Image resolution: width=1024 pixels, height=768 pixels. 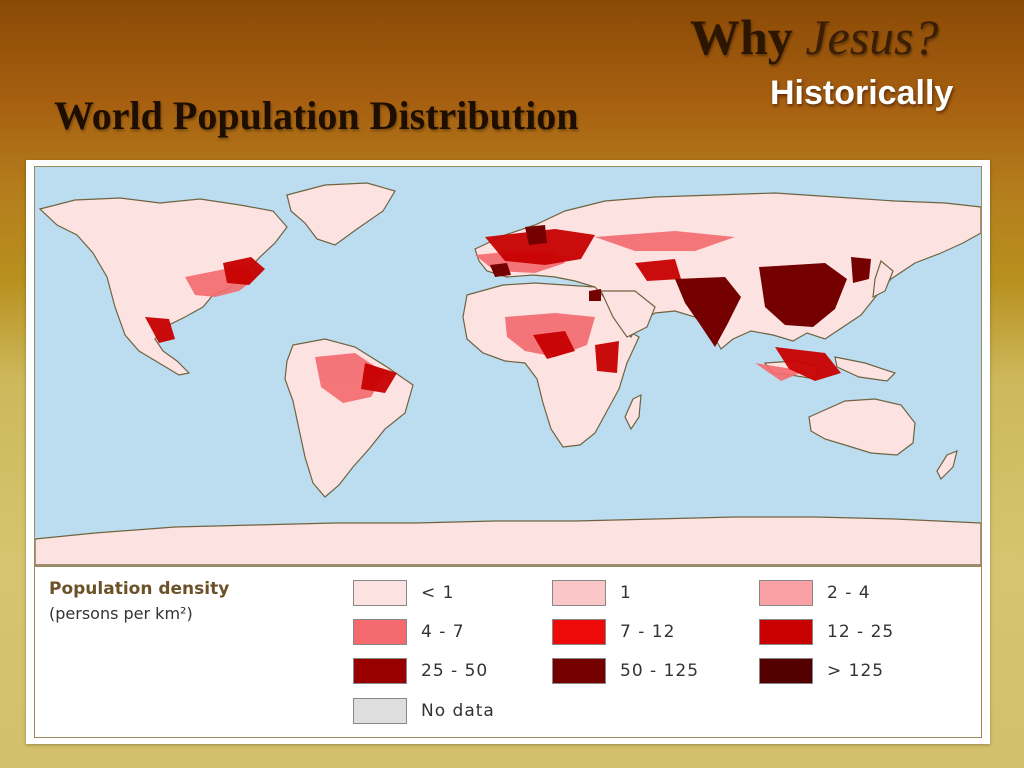 I want to click on antarctica, so click(x=508, y=540).